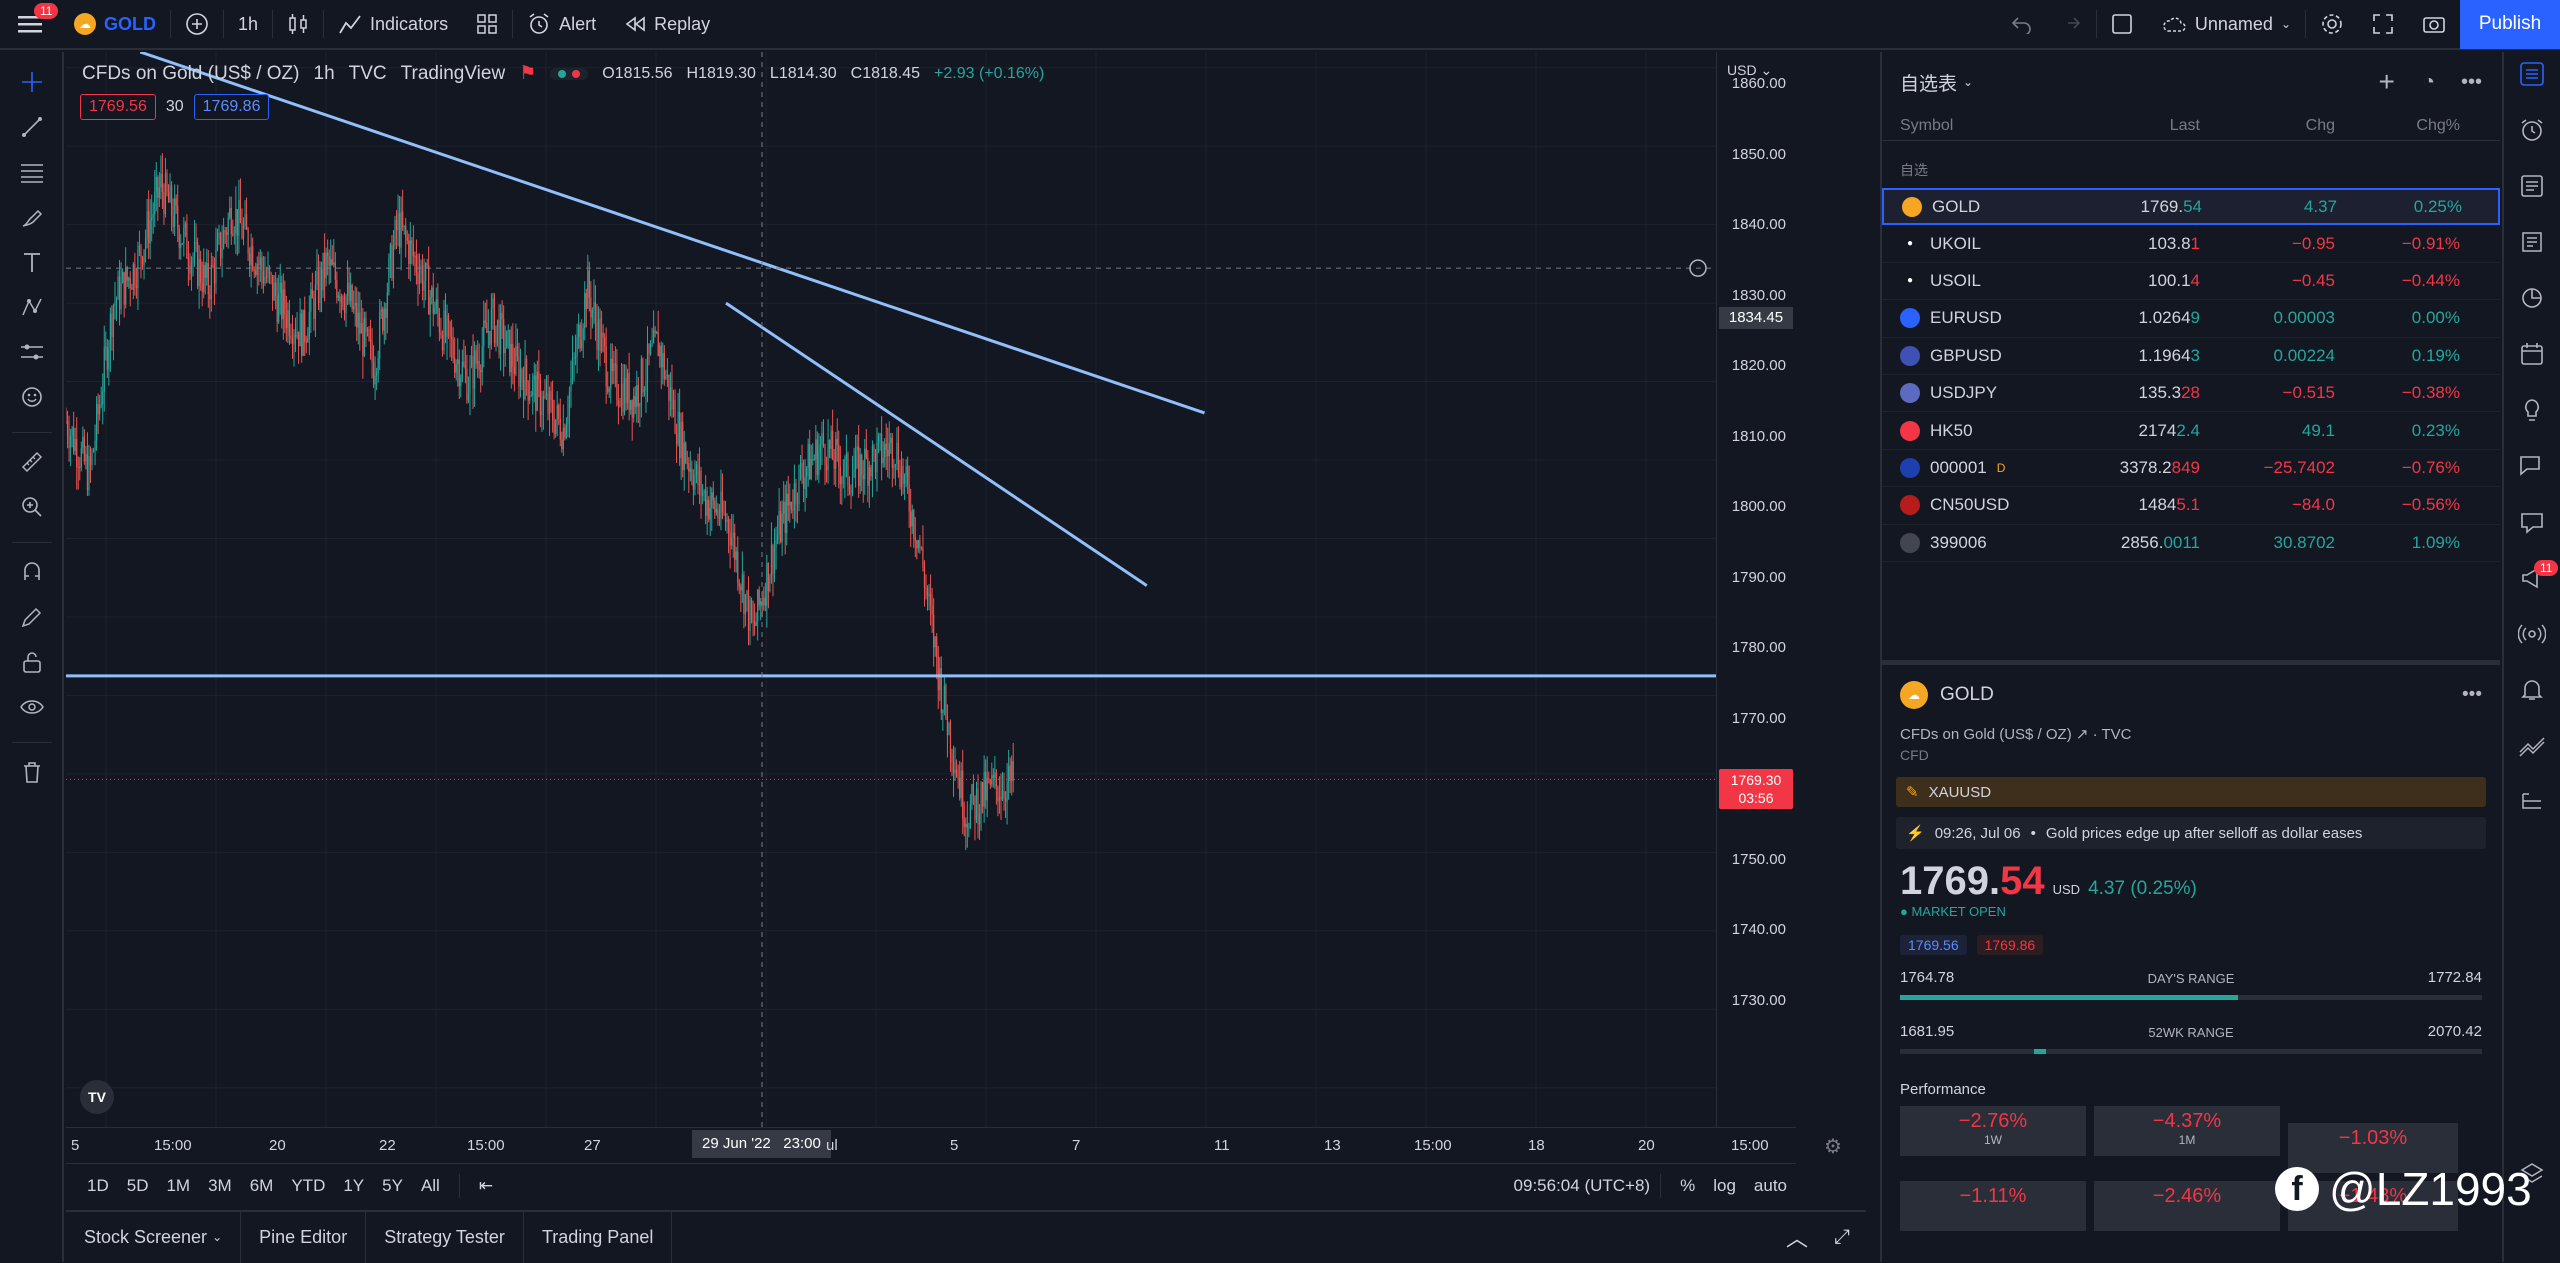 This screenshot has height=1263, width=2560. I want to click on sell-button: 1769.56, so click(118, 107).